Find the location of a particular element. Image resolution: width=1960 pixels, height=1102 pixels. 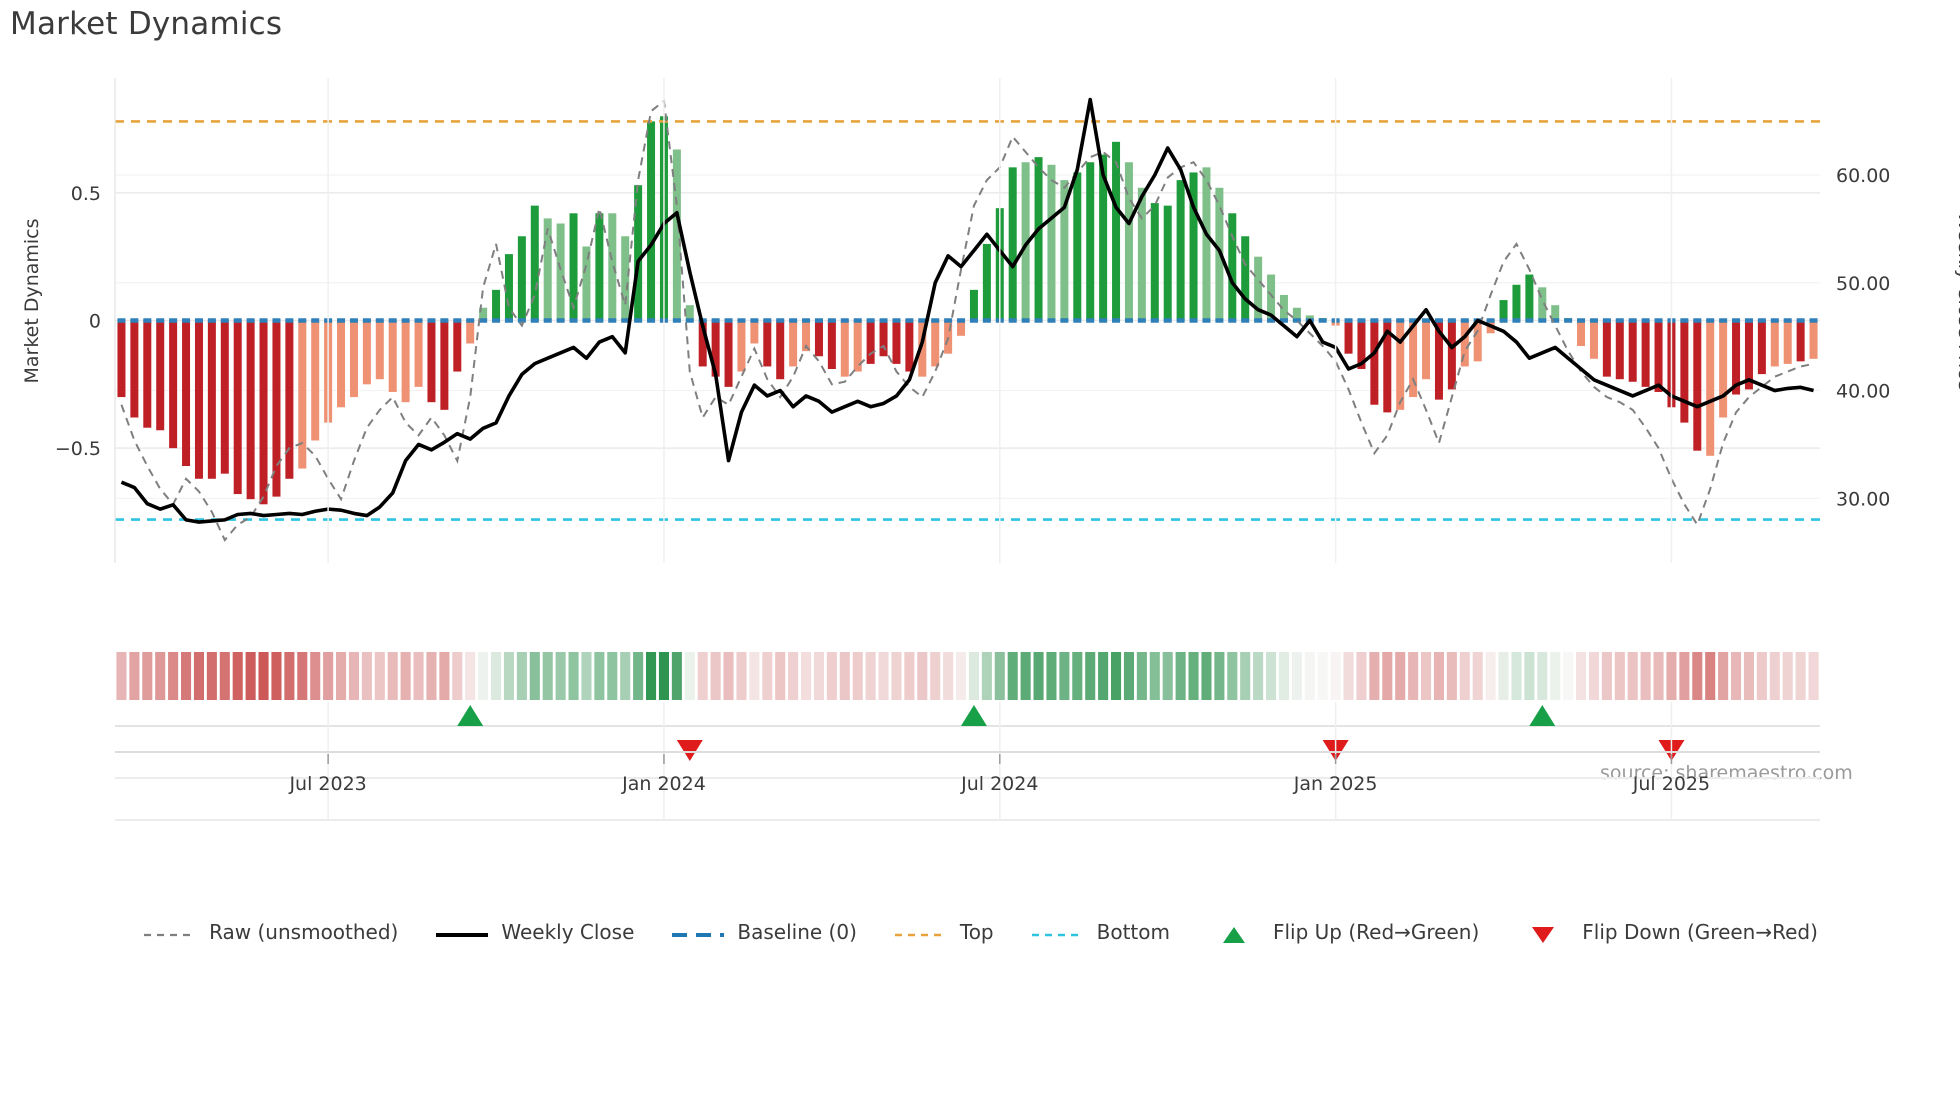

flip-down-marker is located at coordinates (689, 750).